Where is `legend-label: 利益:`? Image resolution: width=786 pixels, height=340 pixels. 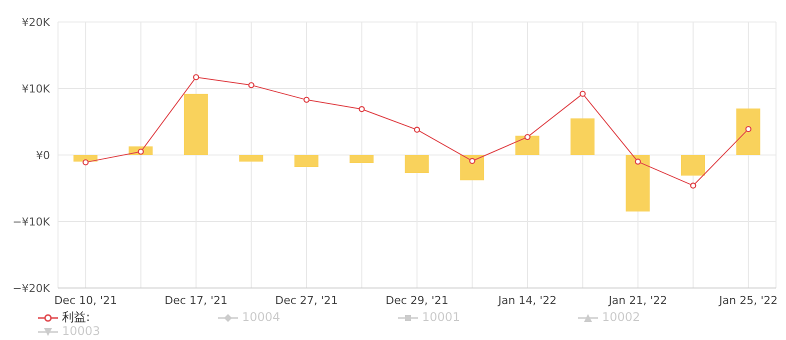
legend-label: 利益: is located at coordinates (76, 317).